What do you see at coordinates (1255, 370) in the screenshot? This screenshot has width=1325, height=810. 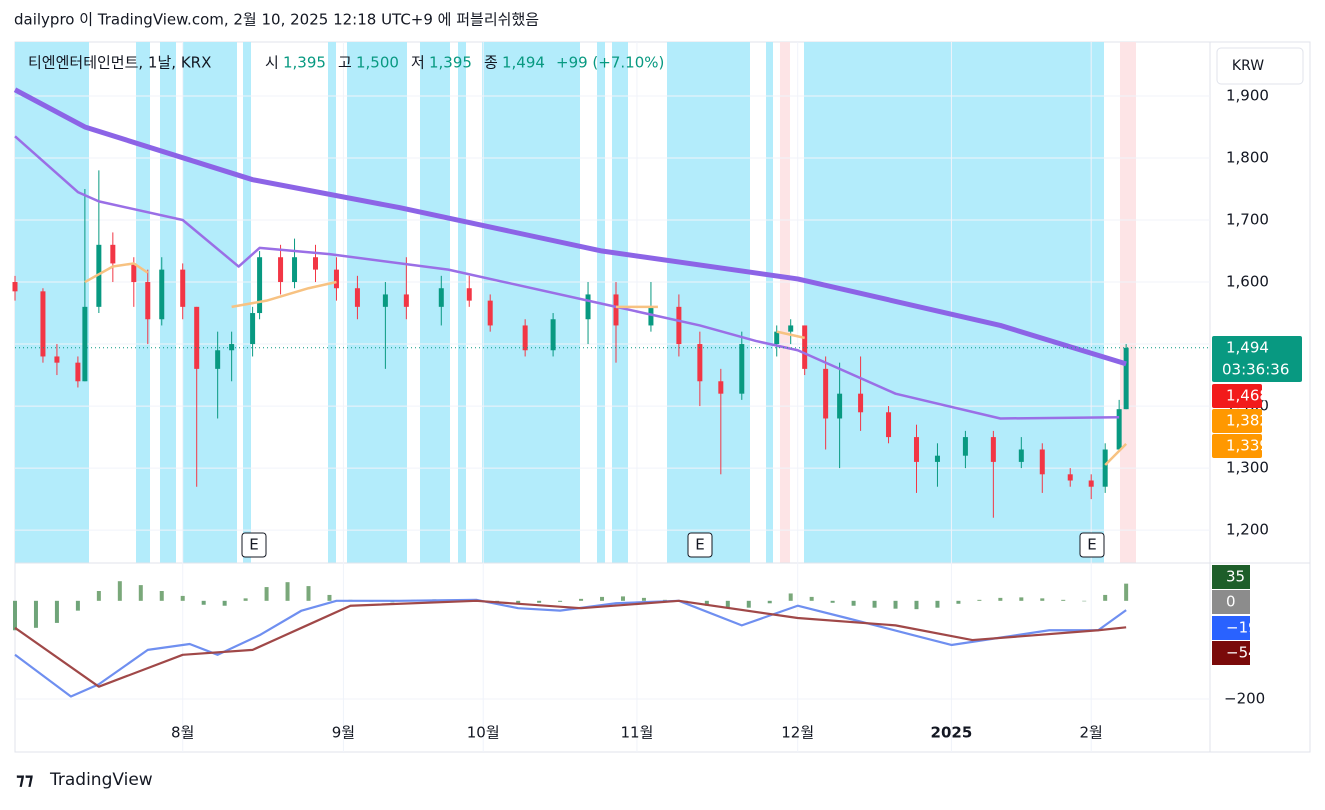 I see `price-badge-timer: 03:36:36` at bounding box center [1255, 370].